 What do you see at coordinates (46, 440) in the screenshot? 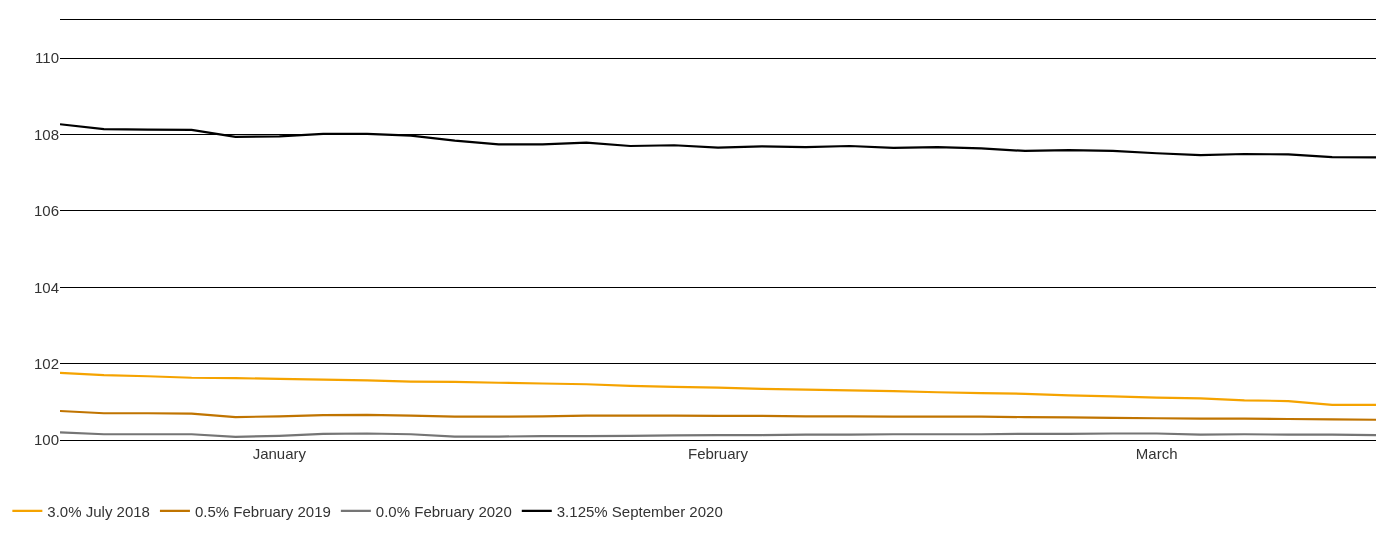
I see `y-tick-label: 100` at bounding box center [46, 440].